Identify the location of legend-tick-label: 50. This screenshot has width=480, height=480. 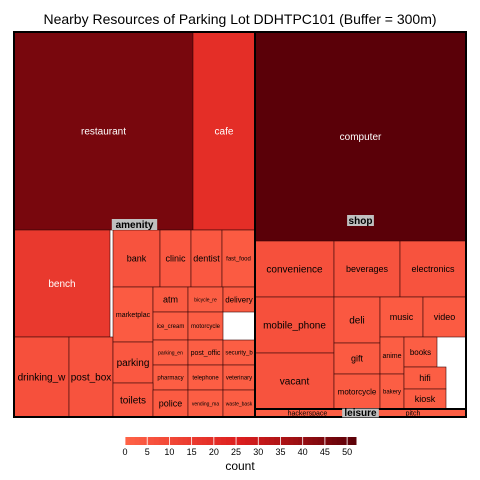
(347, 452).